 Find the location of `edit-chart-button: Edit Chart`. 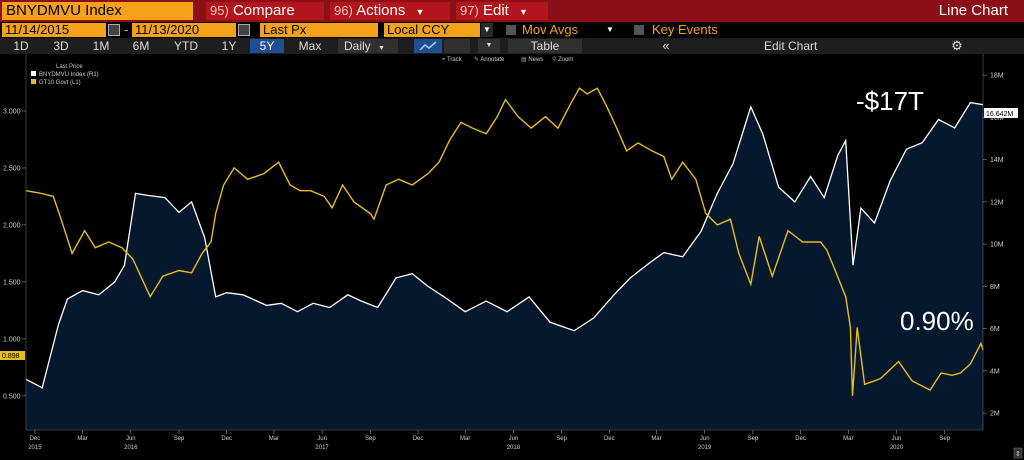

edit-chart-button: Edit Chart is located at coordinates (791, 46).